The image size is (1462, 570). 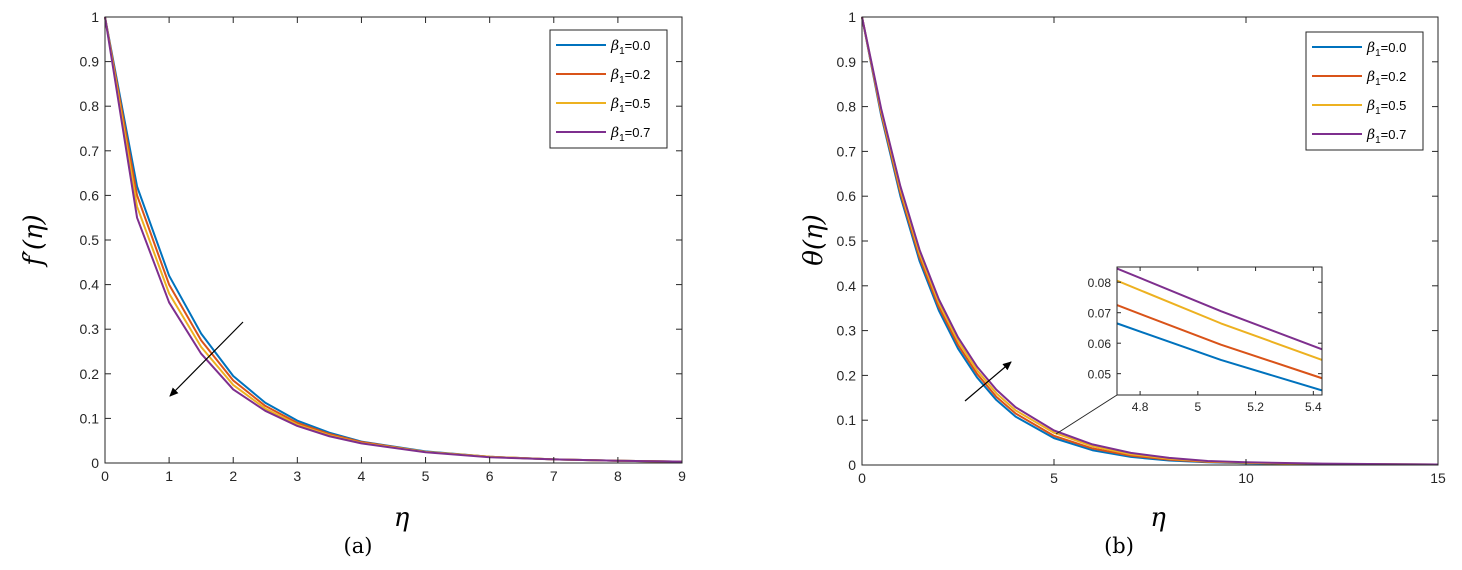 What do you see at coordinates (1140, 407) in the screenshot?
I see `panel-b-inset-x-tick-label: 4.8` at bounding box center [1140, 407].